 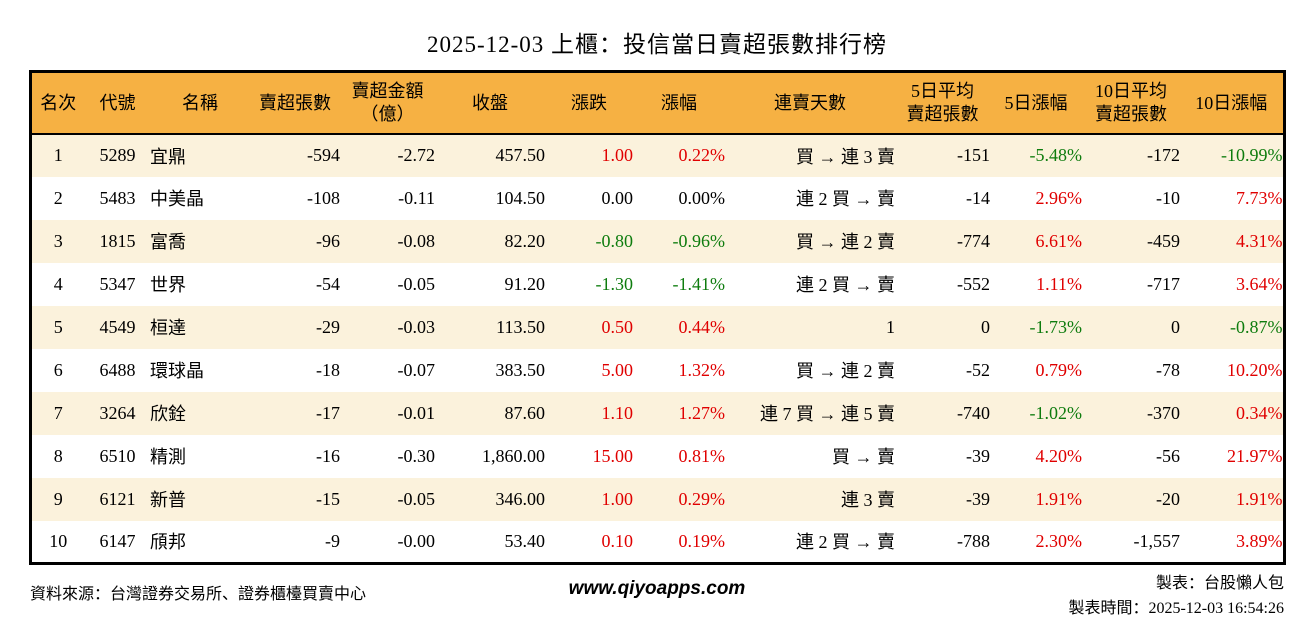 I want to click on cell-close: 346.00, so click(x=520, y=498).